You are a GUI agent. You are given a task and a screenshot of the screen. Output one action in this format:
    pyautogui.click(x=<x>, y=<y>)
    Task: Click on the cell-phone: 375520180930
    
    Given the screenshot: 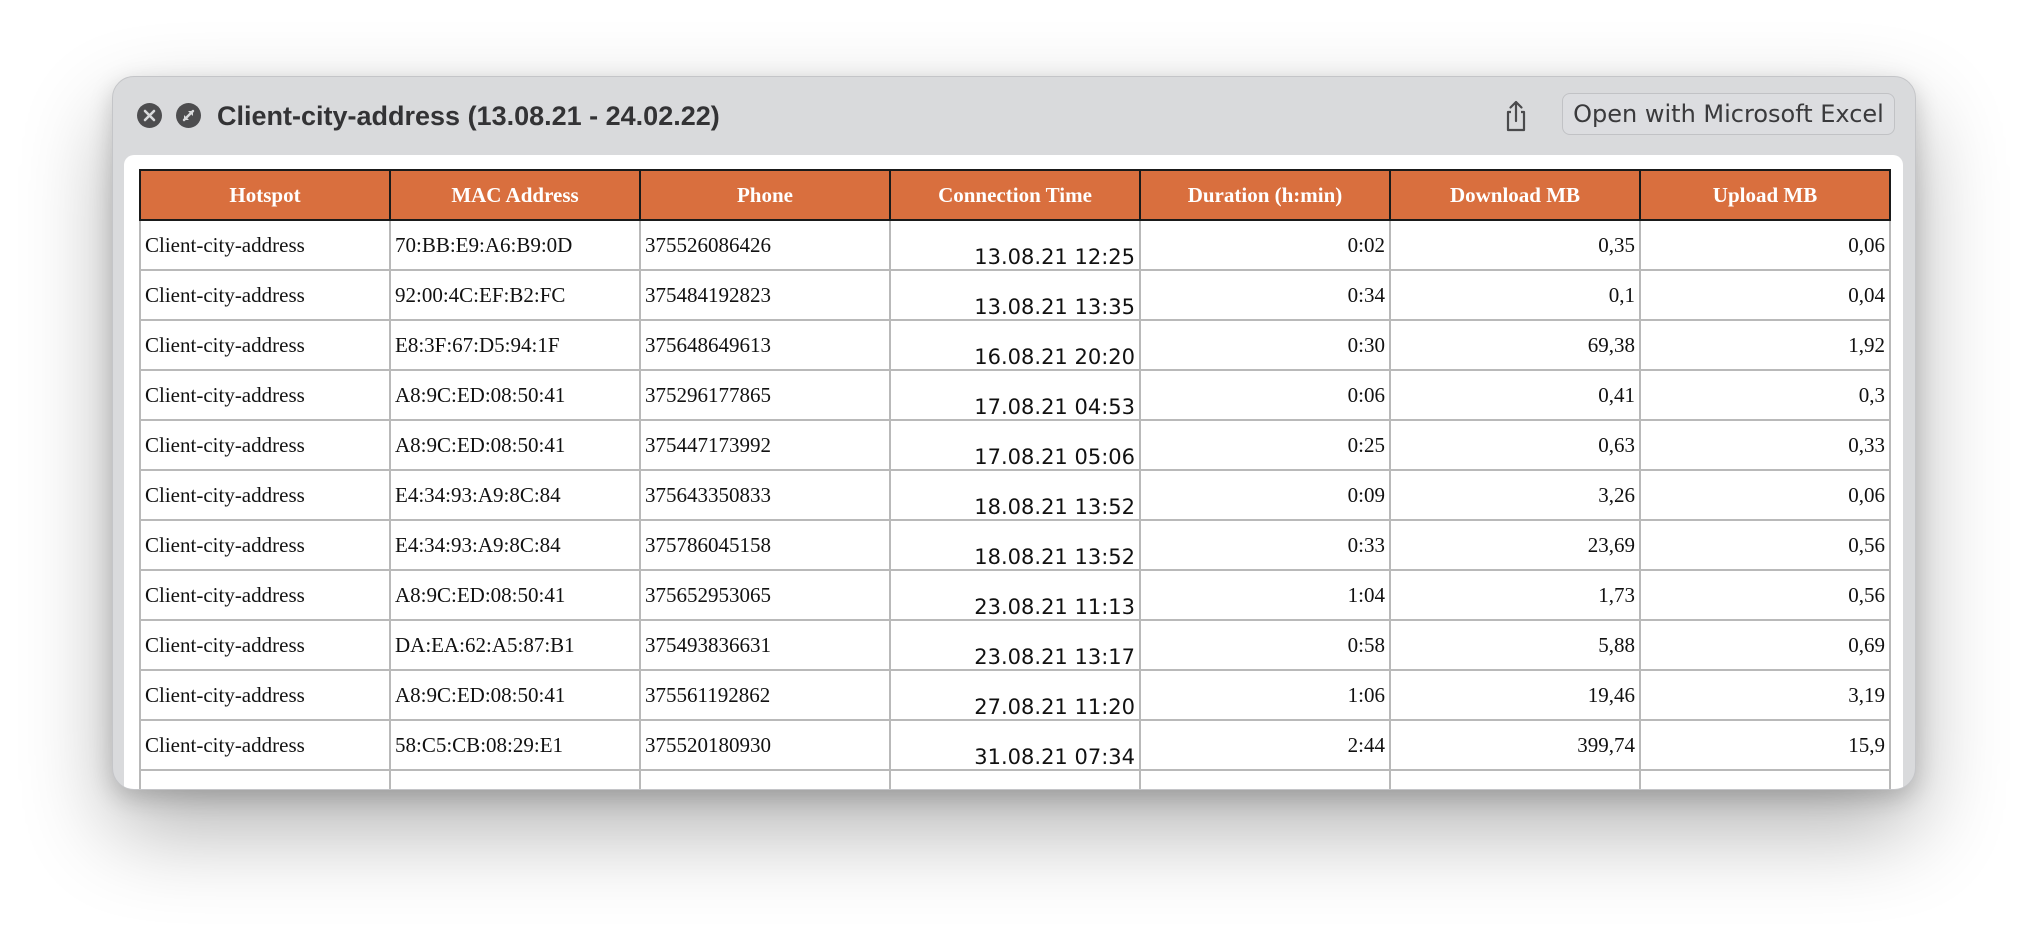 What is the action you would take?
    pyautogui.click(x=765, y=745)
    